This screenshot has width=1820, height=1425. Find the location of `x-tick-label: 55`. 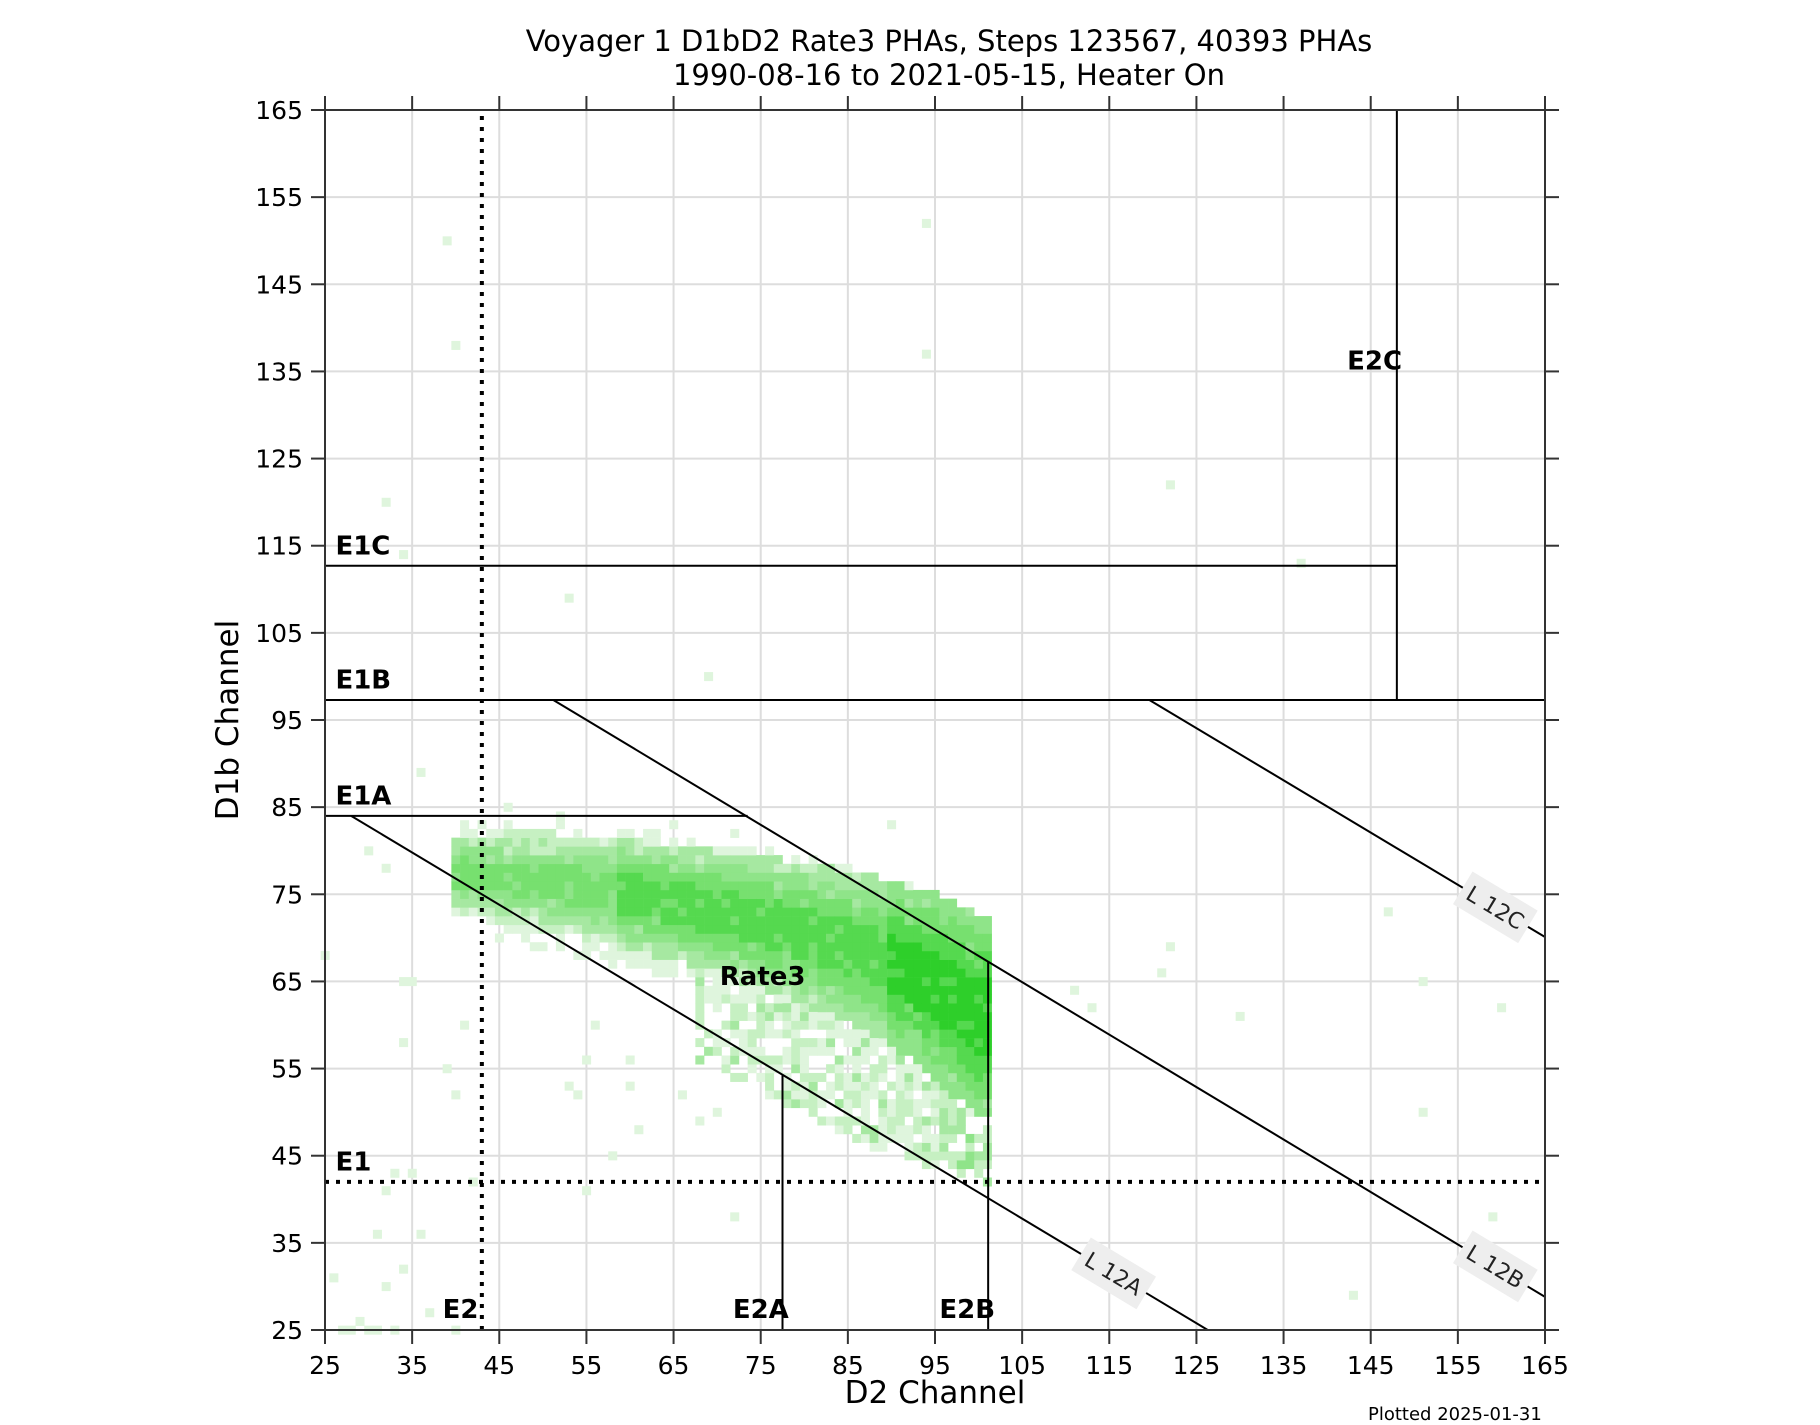

x-tick-label: 55 is located at coordinates (587, 1365).